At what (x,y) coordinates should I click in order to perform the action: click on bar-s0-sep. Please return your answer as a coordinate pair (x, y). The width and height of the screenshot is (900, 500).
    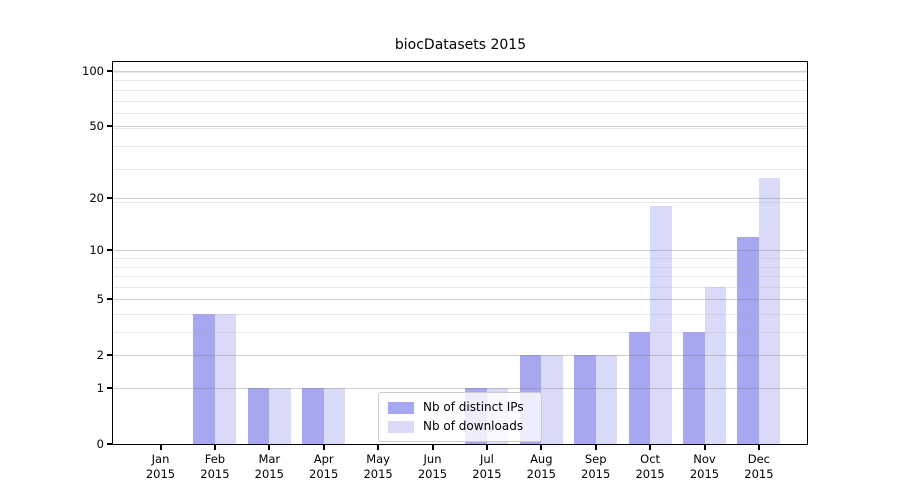
    Looking at the image, I should click on (585, 399).